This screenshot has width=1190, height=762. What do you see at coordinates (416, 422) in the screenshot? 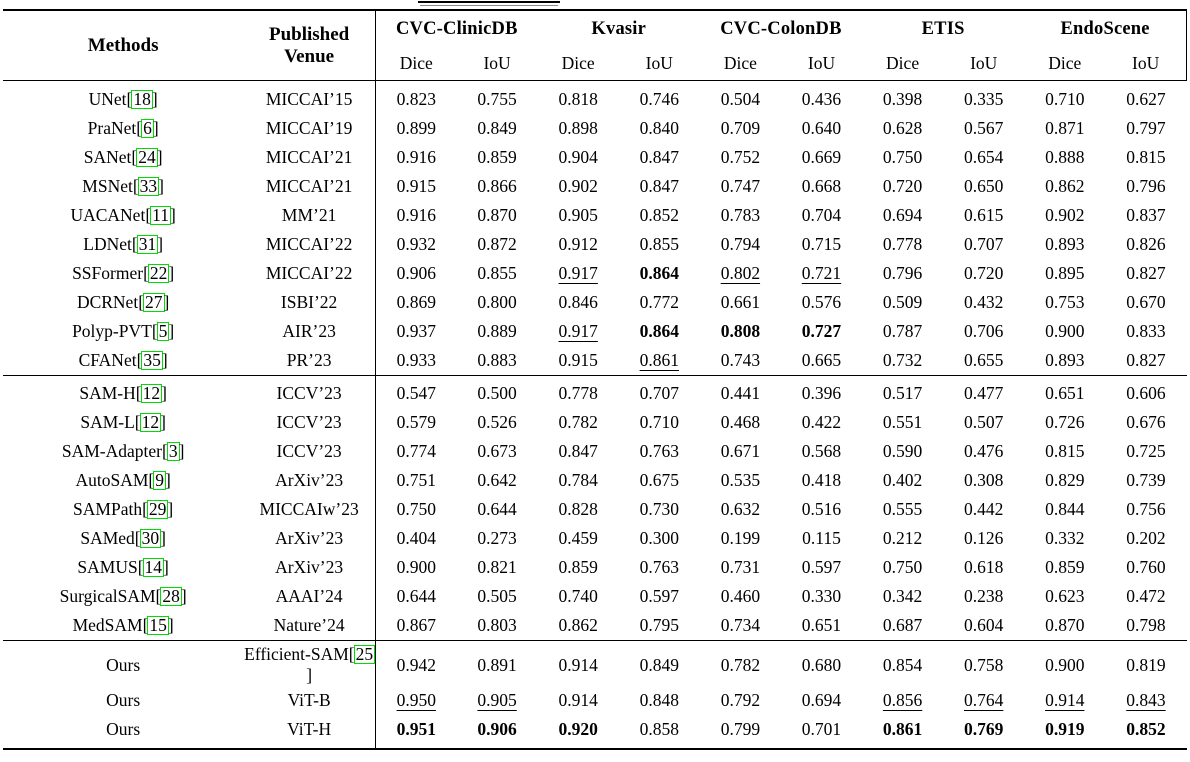
I see `metric-value: 0.579` at bounding box center [416, 422].